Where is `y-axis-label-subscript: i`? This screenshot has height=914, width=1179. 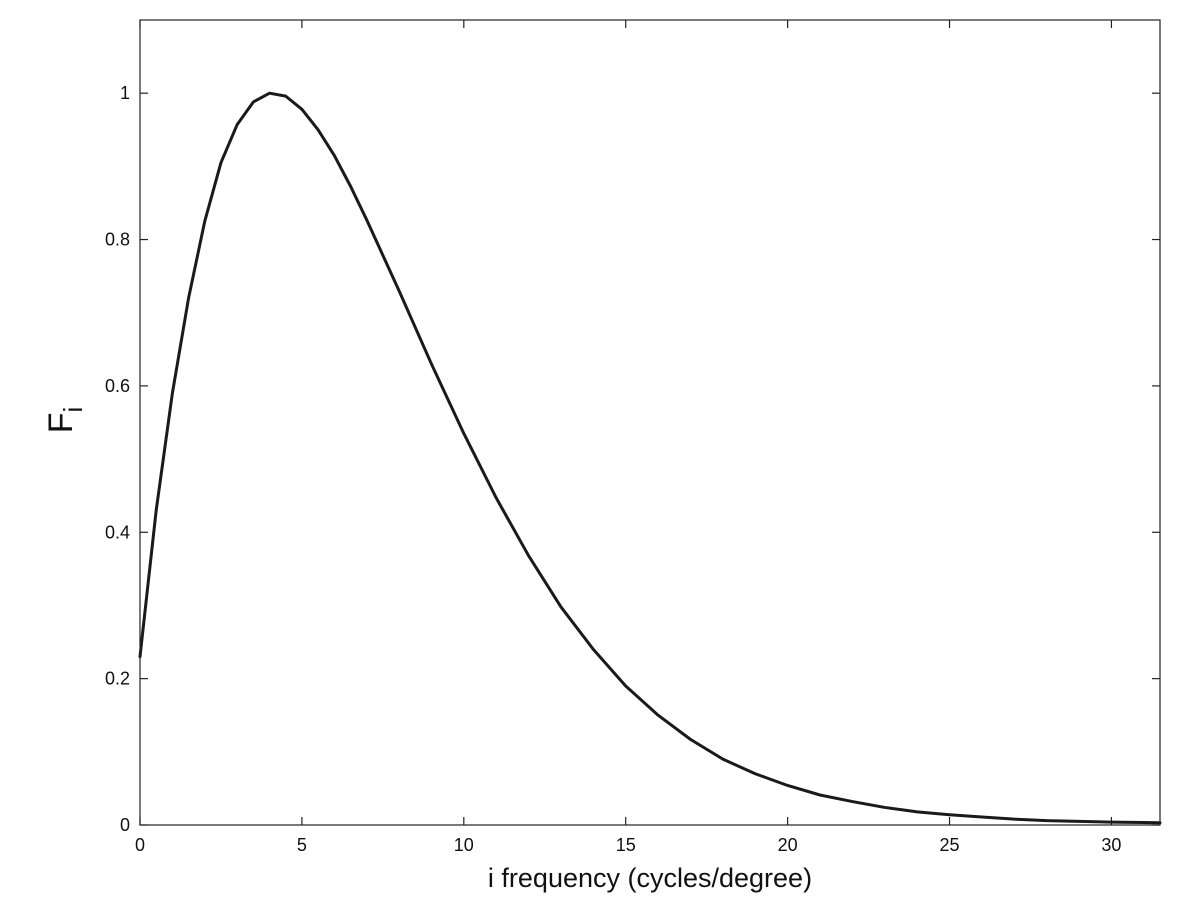
y-axis-label-subscript: i is located at coordinates (73, 410).